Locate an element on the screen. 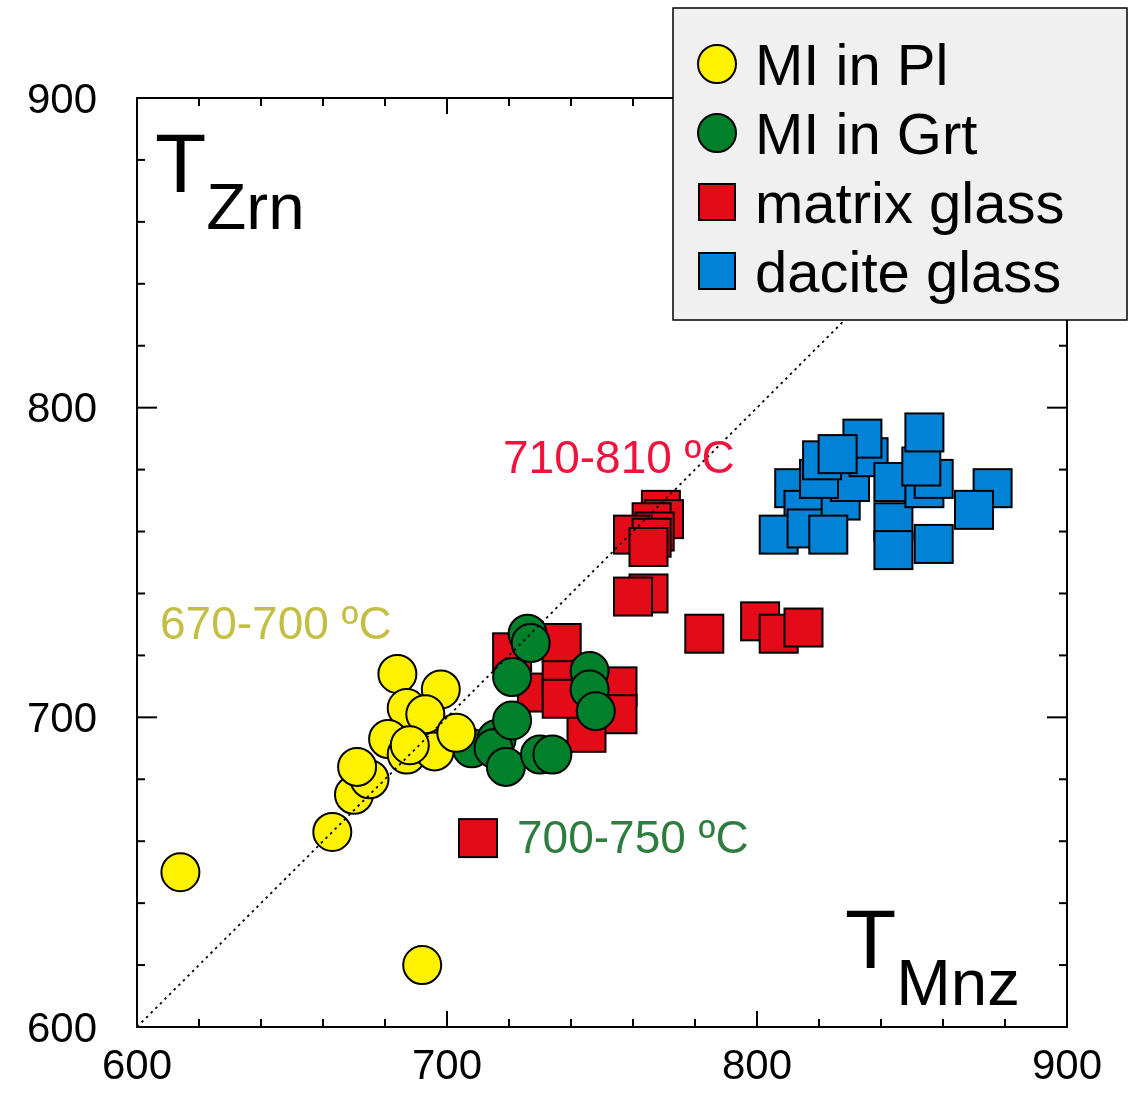  legend-label: MI in Grt is located at coordinates (866, 133).